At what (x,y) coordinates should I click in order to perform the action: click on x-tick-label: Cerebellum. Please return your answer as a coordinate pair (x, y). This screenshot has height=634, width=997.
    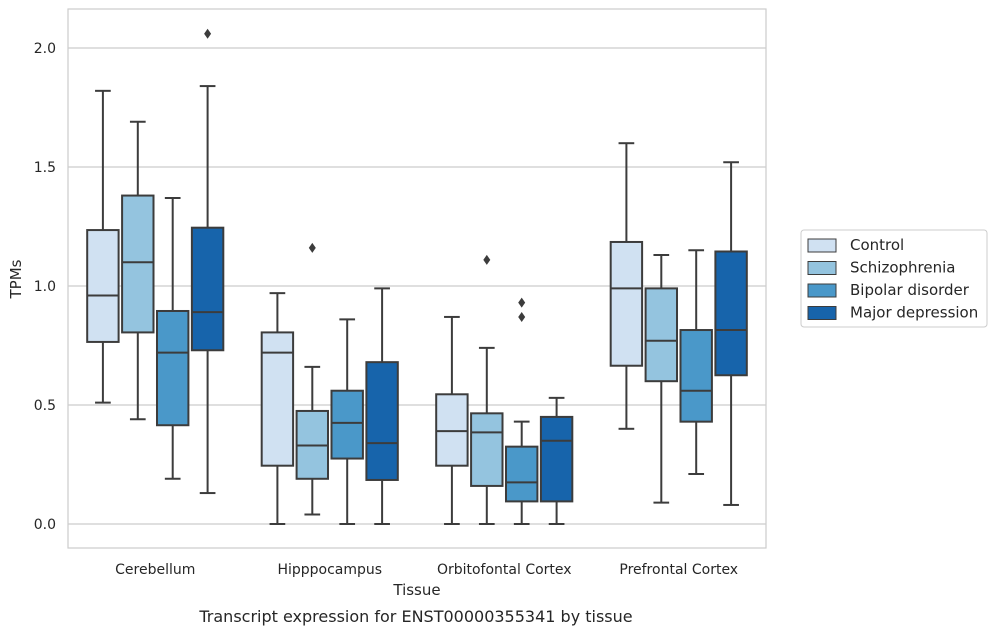
    Looking at the image, I should click on (155, 570).